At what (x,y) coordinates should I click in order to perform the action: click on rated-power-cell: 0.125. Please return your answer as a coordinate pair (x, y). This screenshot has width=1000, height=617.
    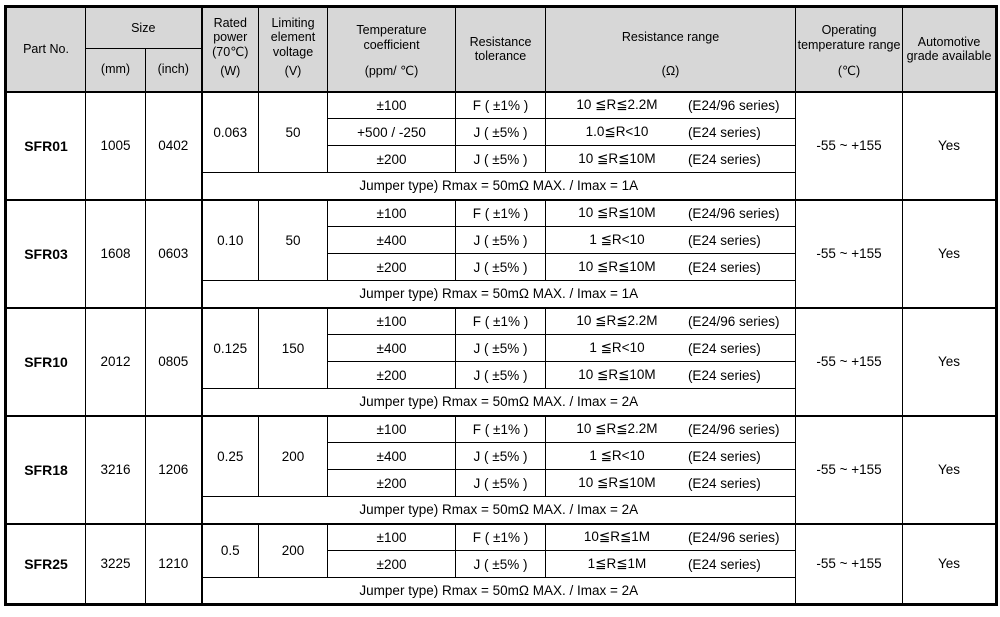
    Looking at the image, I should click on (230, 348).